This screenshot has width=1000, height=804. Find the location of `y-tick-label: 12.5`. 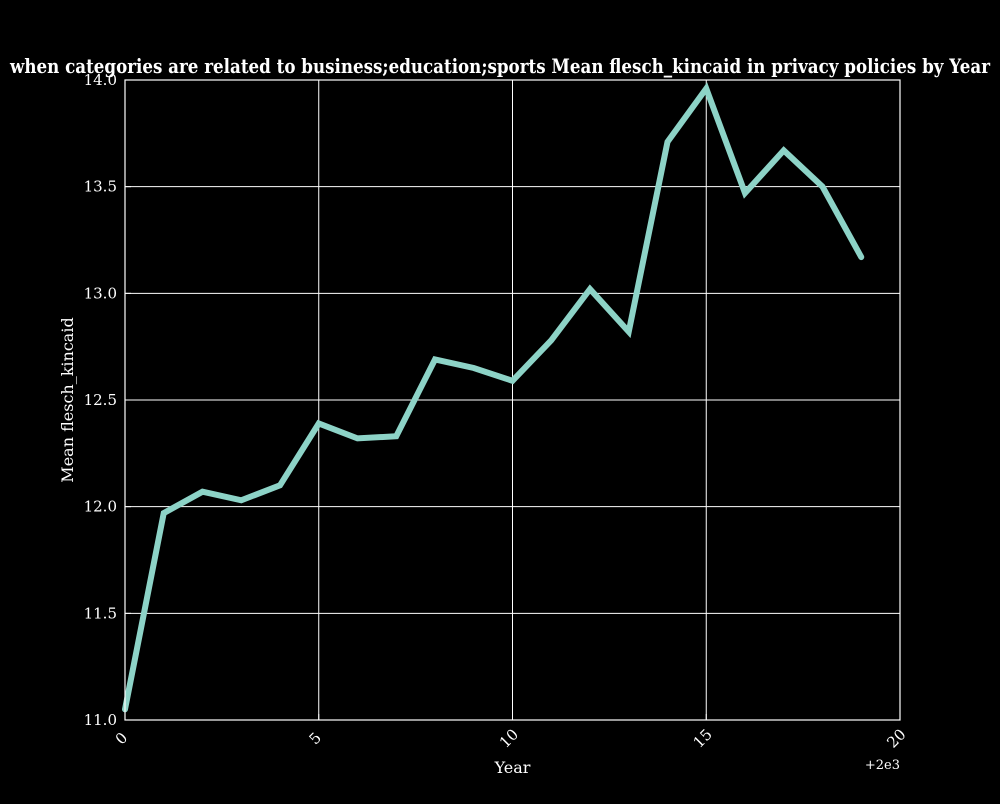

y-tick-label: 12.5 is located at coordinates (100, 400).